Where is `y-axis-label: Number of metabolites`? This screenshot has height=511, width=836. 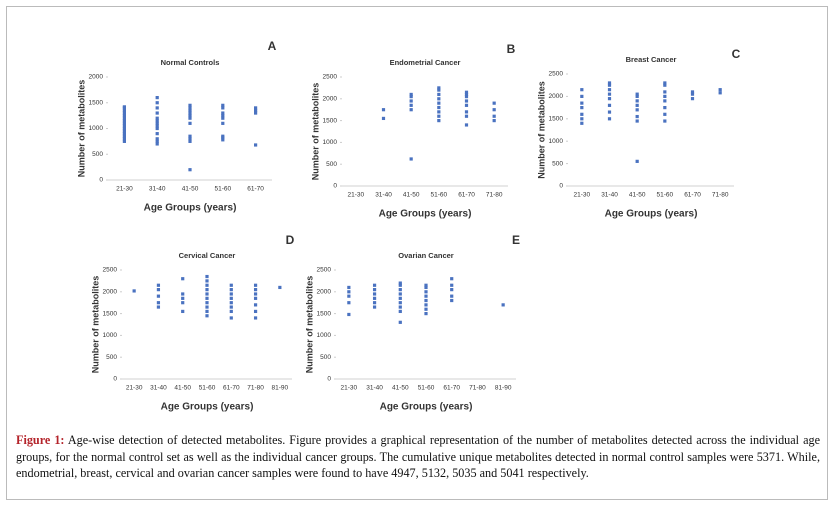
y-axis-label: Number of metabolites is located at coordinates (95, 325).